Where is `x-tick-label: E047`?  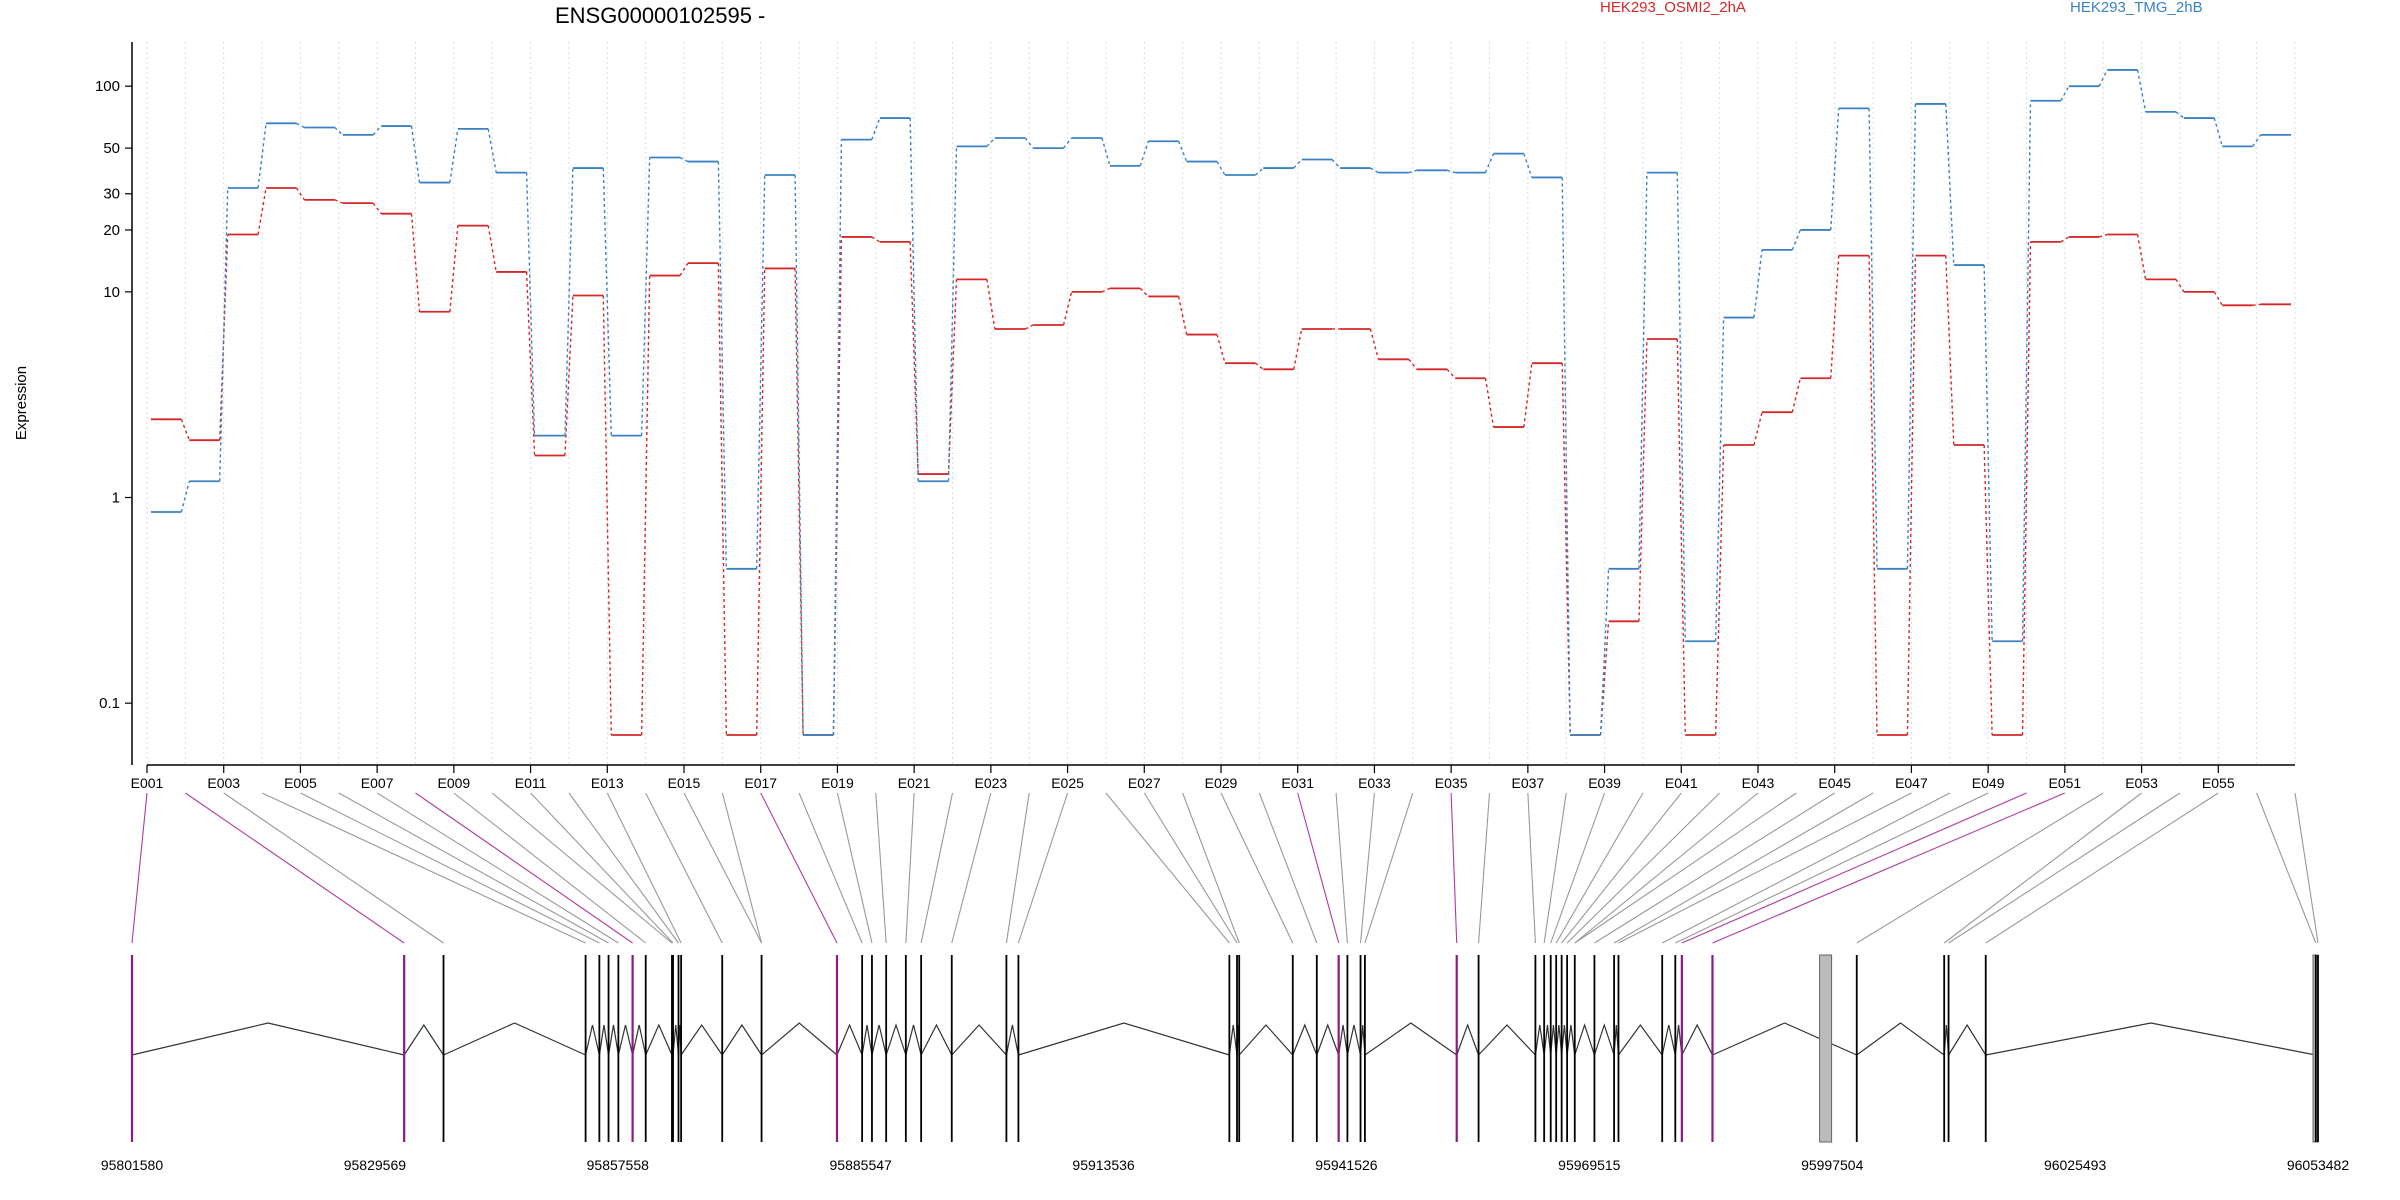
x-tick-label: E047 is located at coordinates (1911, 783).